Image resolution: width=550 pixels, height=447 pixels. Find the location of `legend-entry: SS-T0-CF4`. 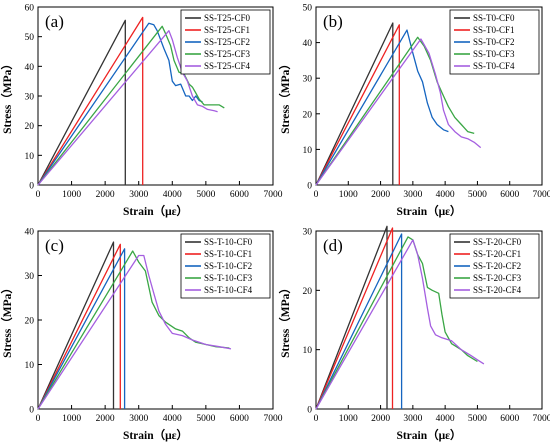

legend-entry: SS-T0-CF4 is located at coordinates (494, 66).